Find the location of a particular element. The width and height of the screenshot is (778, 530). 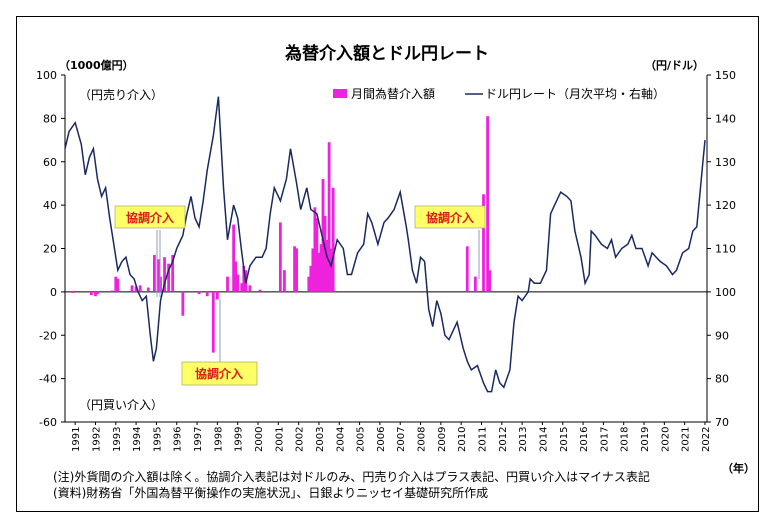

x-tick-label-2021: 2021 is located at coordinates (686, 439).